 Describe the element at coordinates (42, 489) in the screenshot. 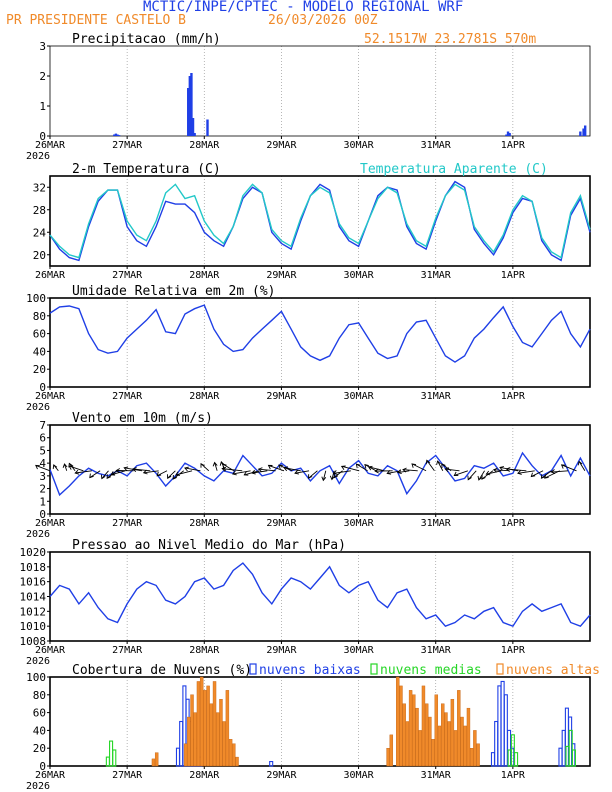

I see `wind-y-tick-label: 2` at that location.